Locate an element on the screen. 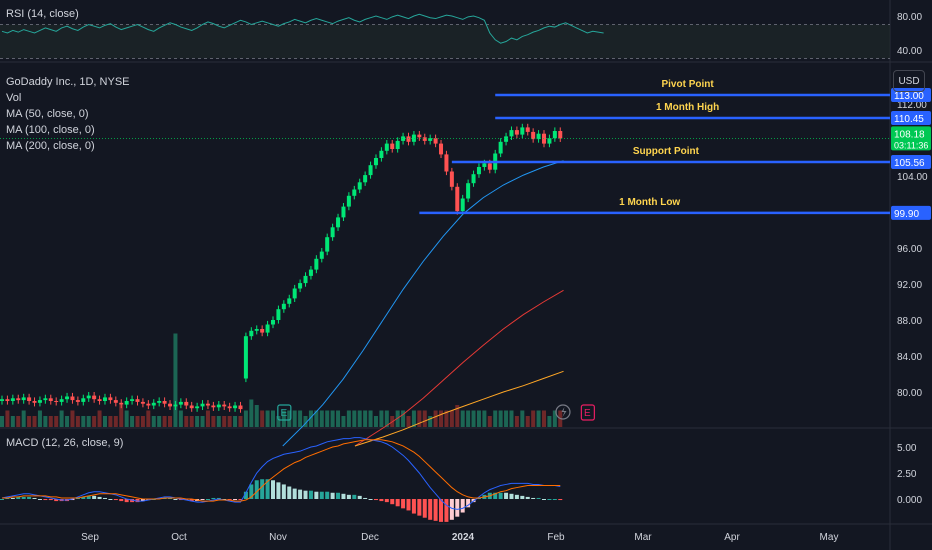  earnings-marker-label: E is located at coordinates (284, 413).